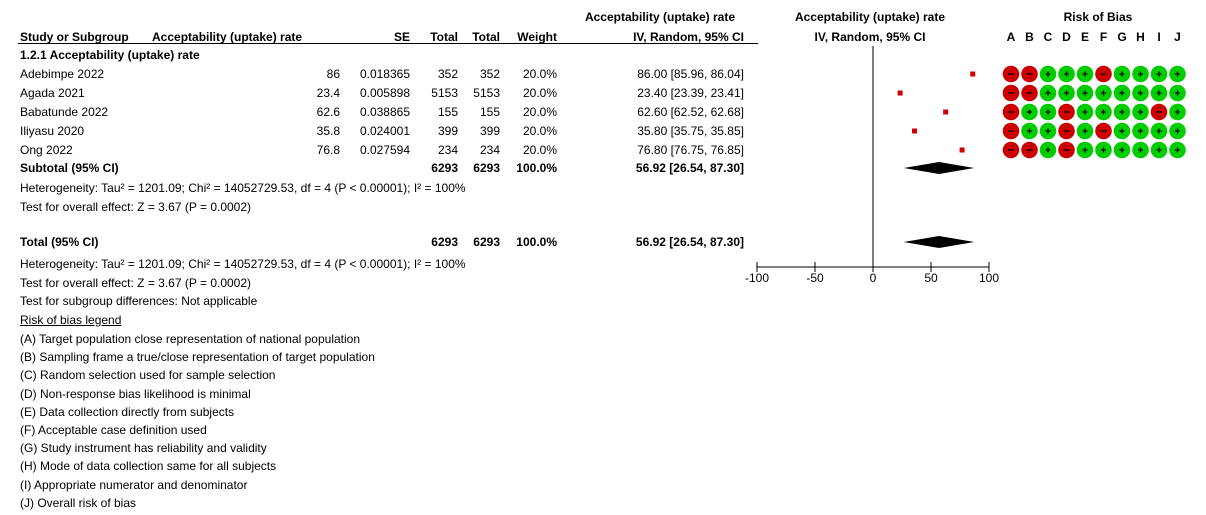  Describe the element at coordinates (52, 93) in the screenshot. I see `study-name: Agada 2021` at that location.